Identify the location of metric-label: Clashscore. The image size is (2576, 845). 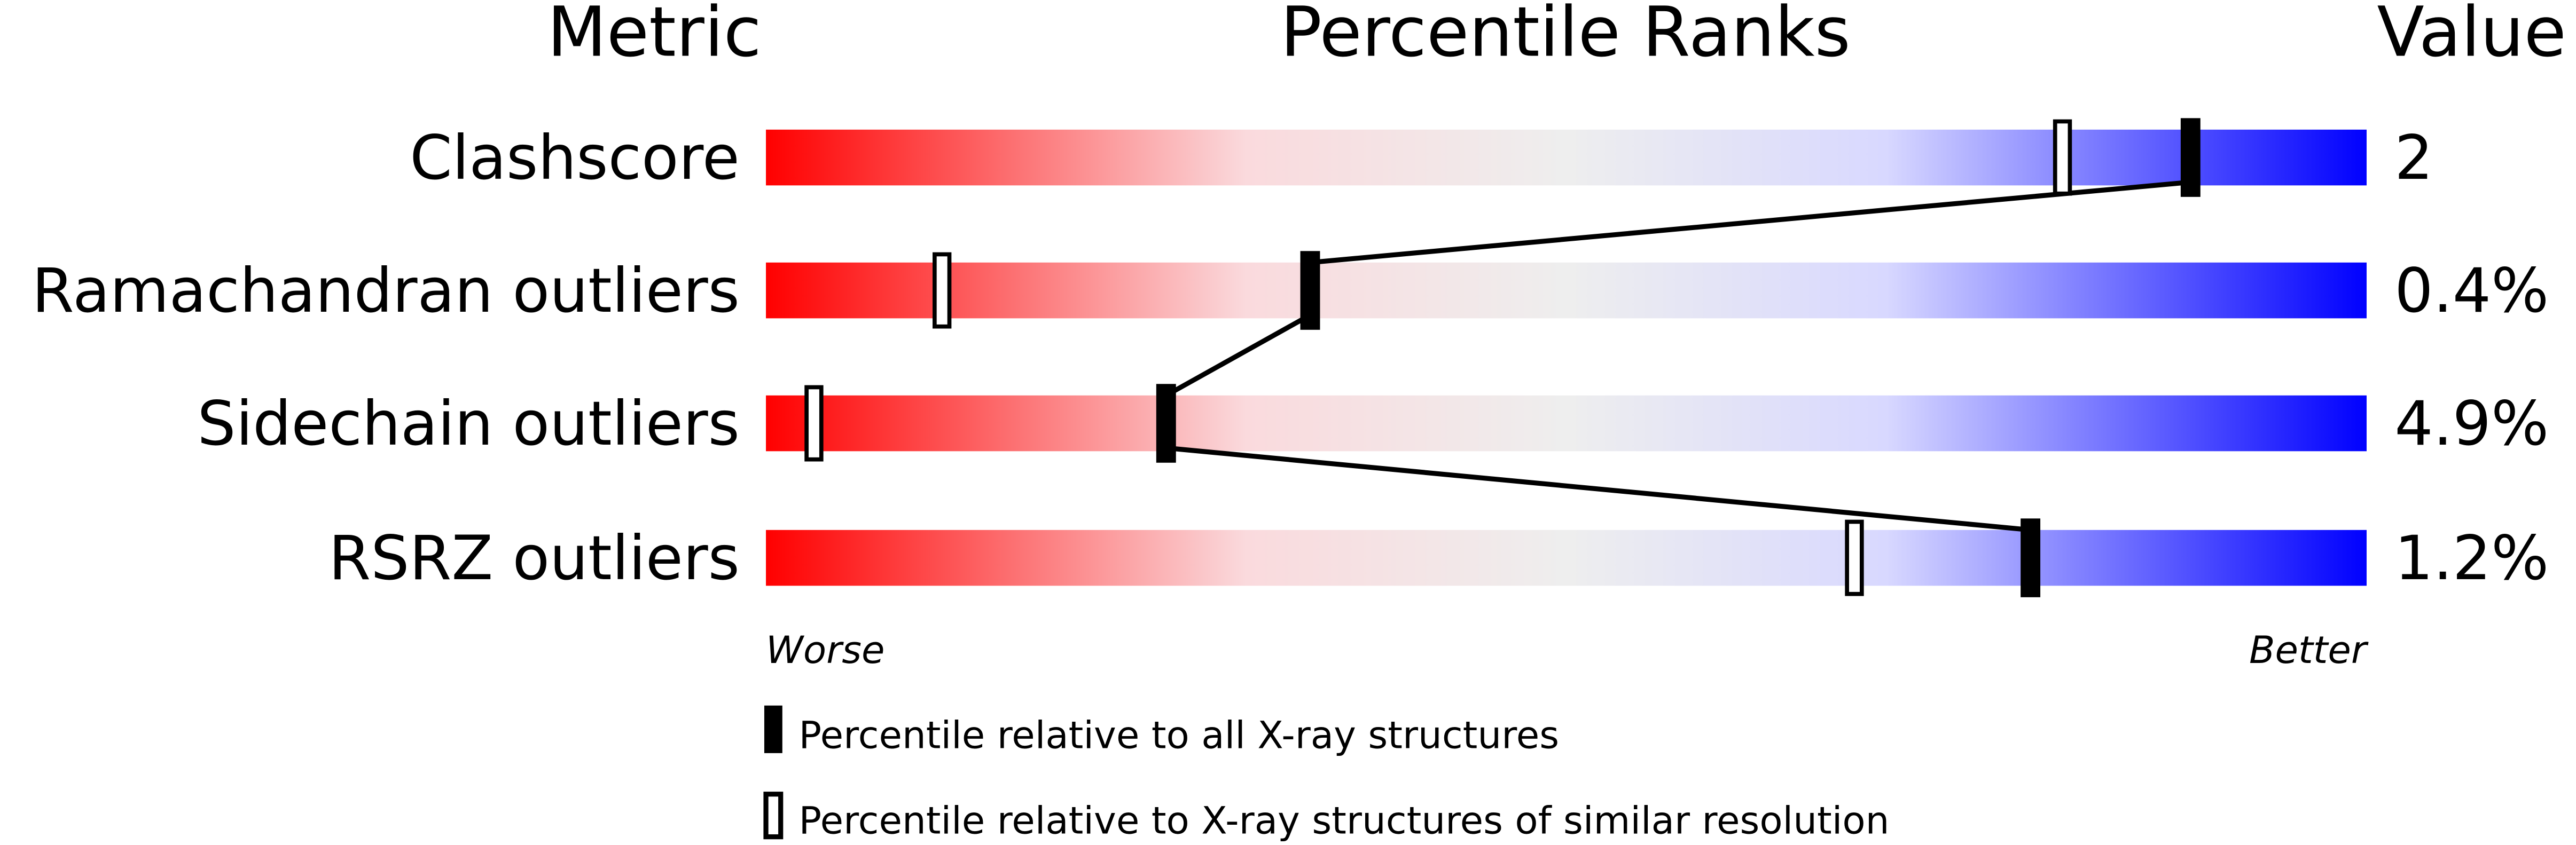
(575, 157).